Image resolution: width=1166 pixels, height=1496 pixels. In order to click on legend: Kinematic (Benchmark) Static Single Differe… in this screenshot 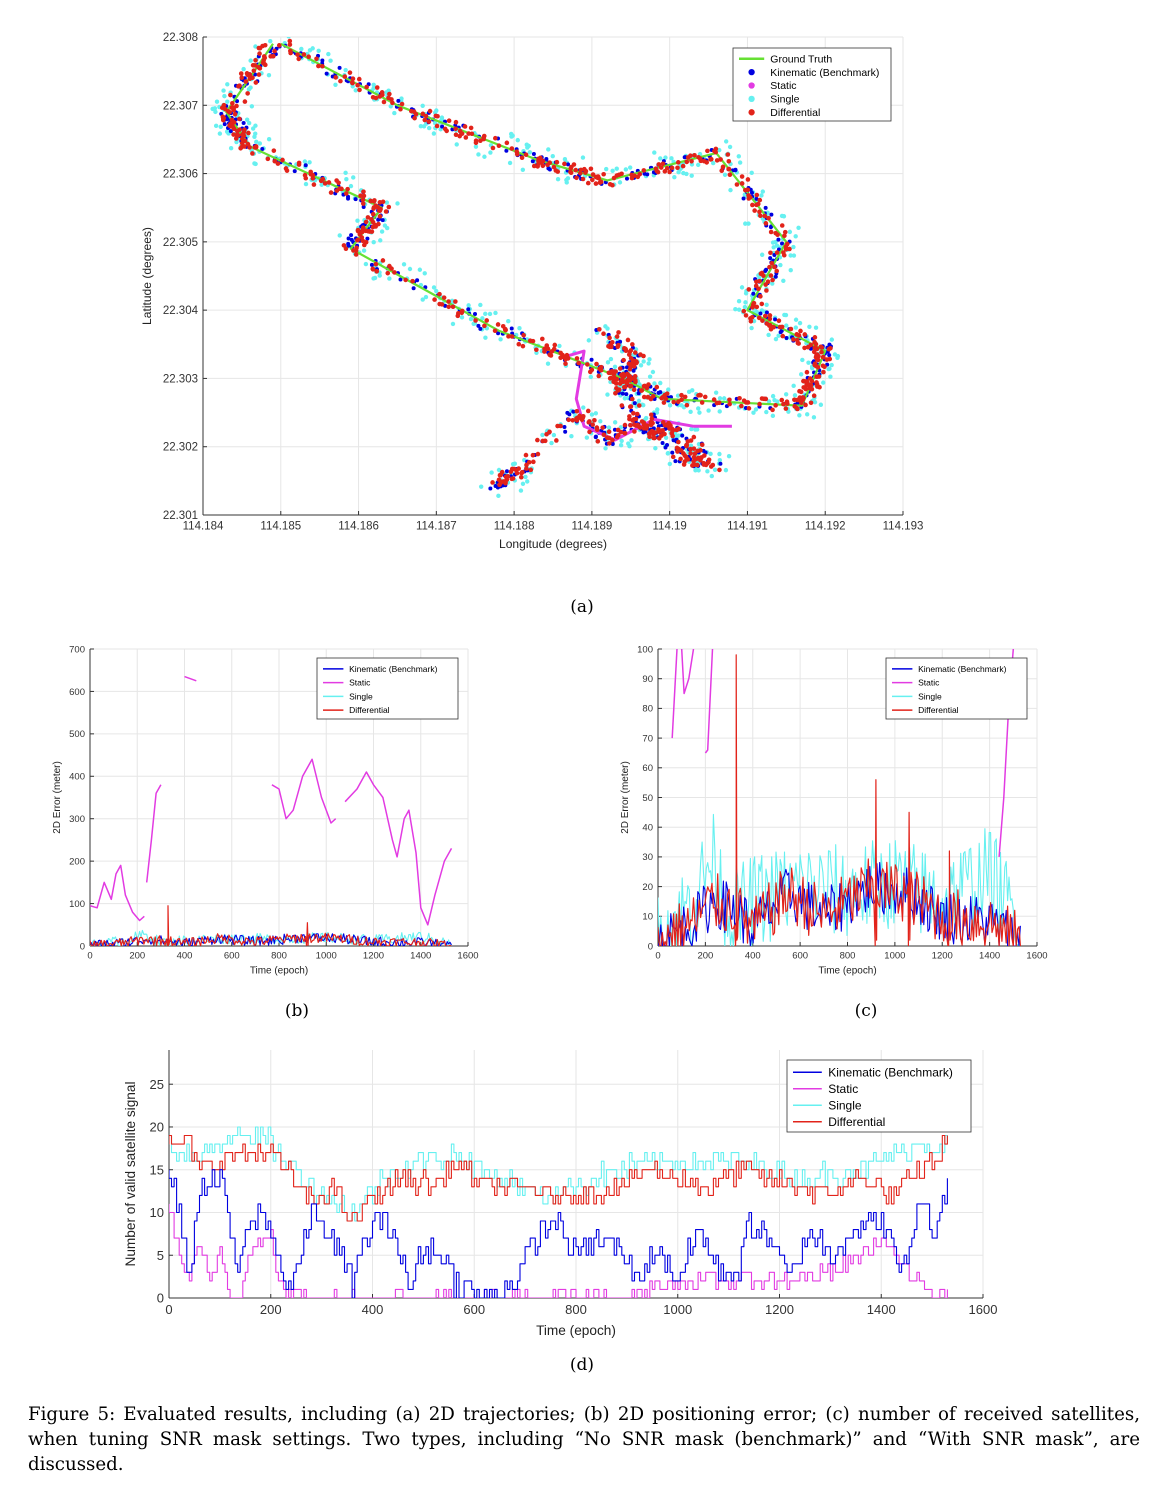, I will do `click(387, 688)`.